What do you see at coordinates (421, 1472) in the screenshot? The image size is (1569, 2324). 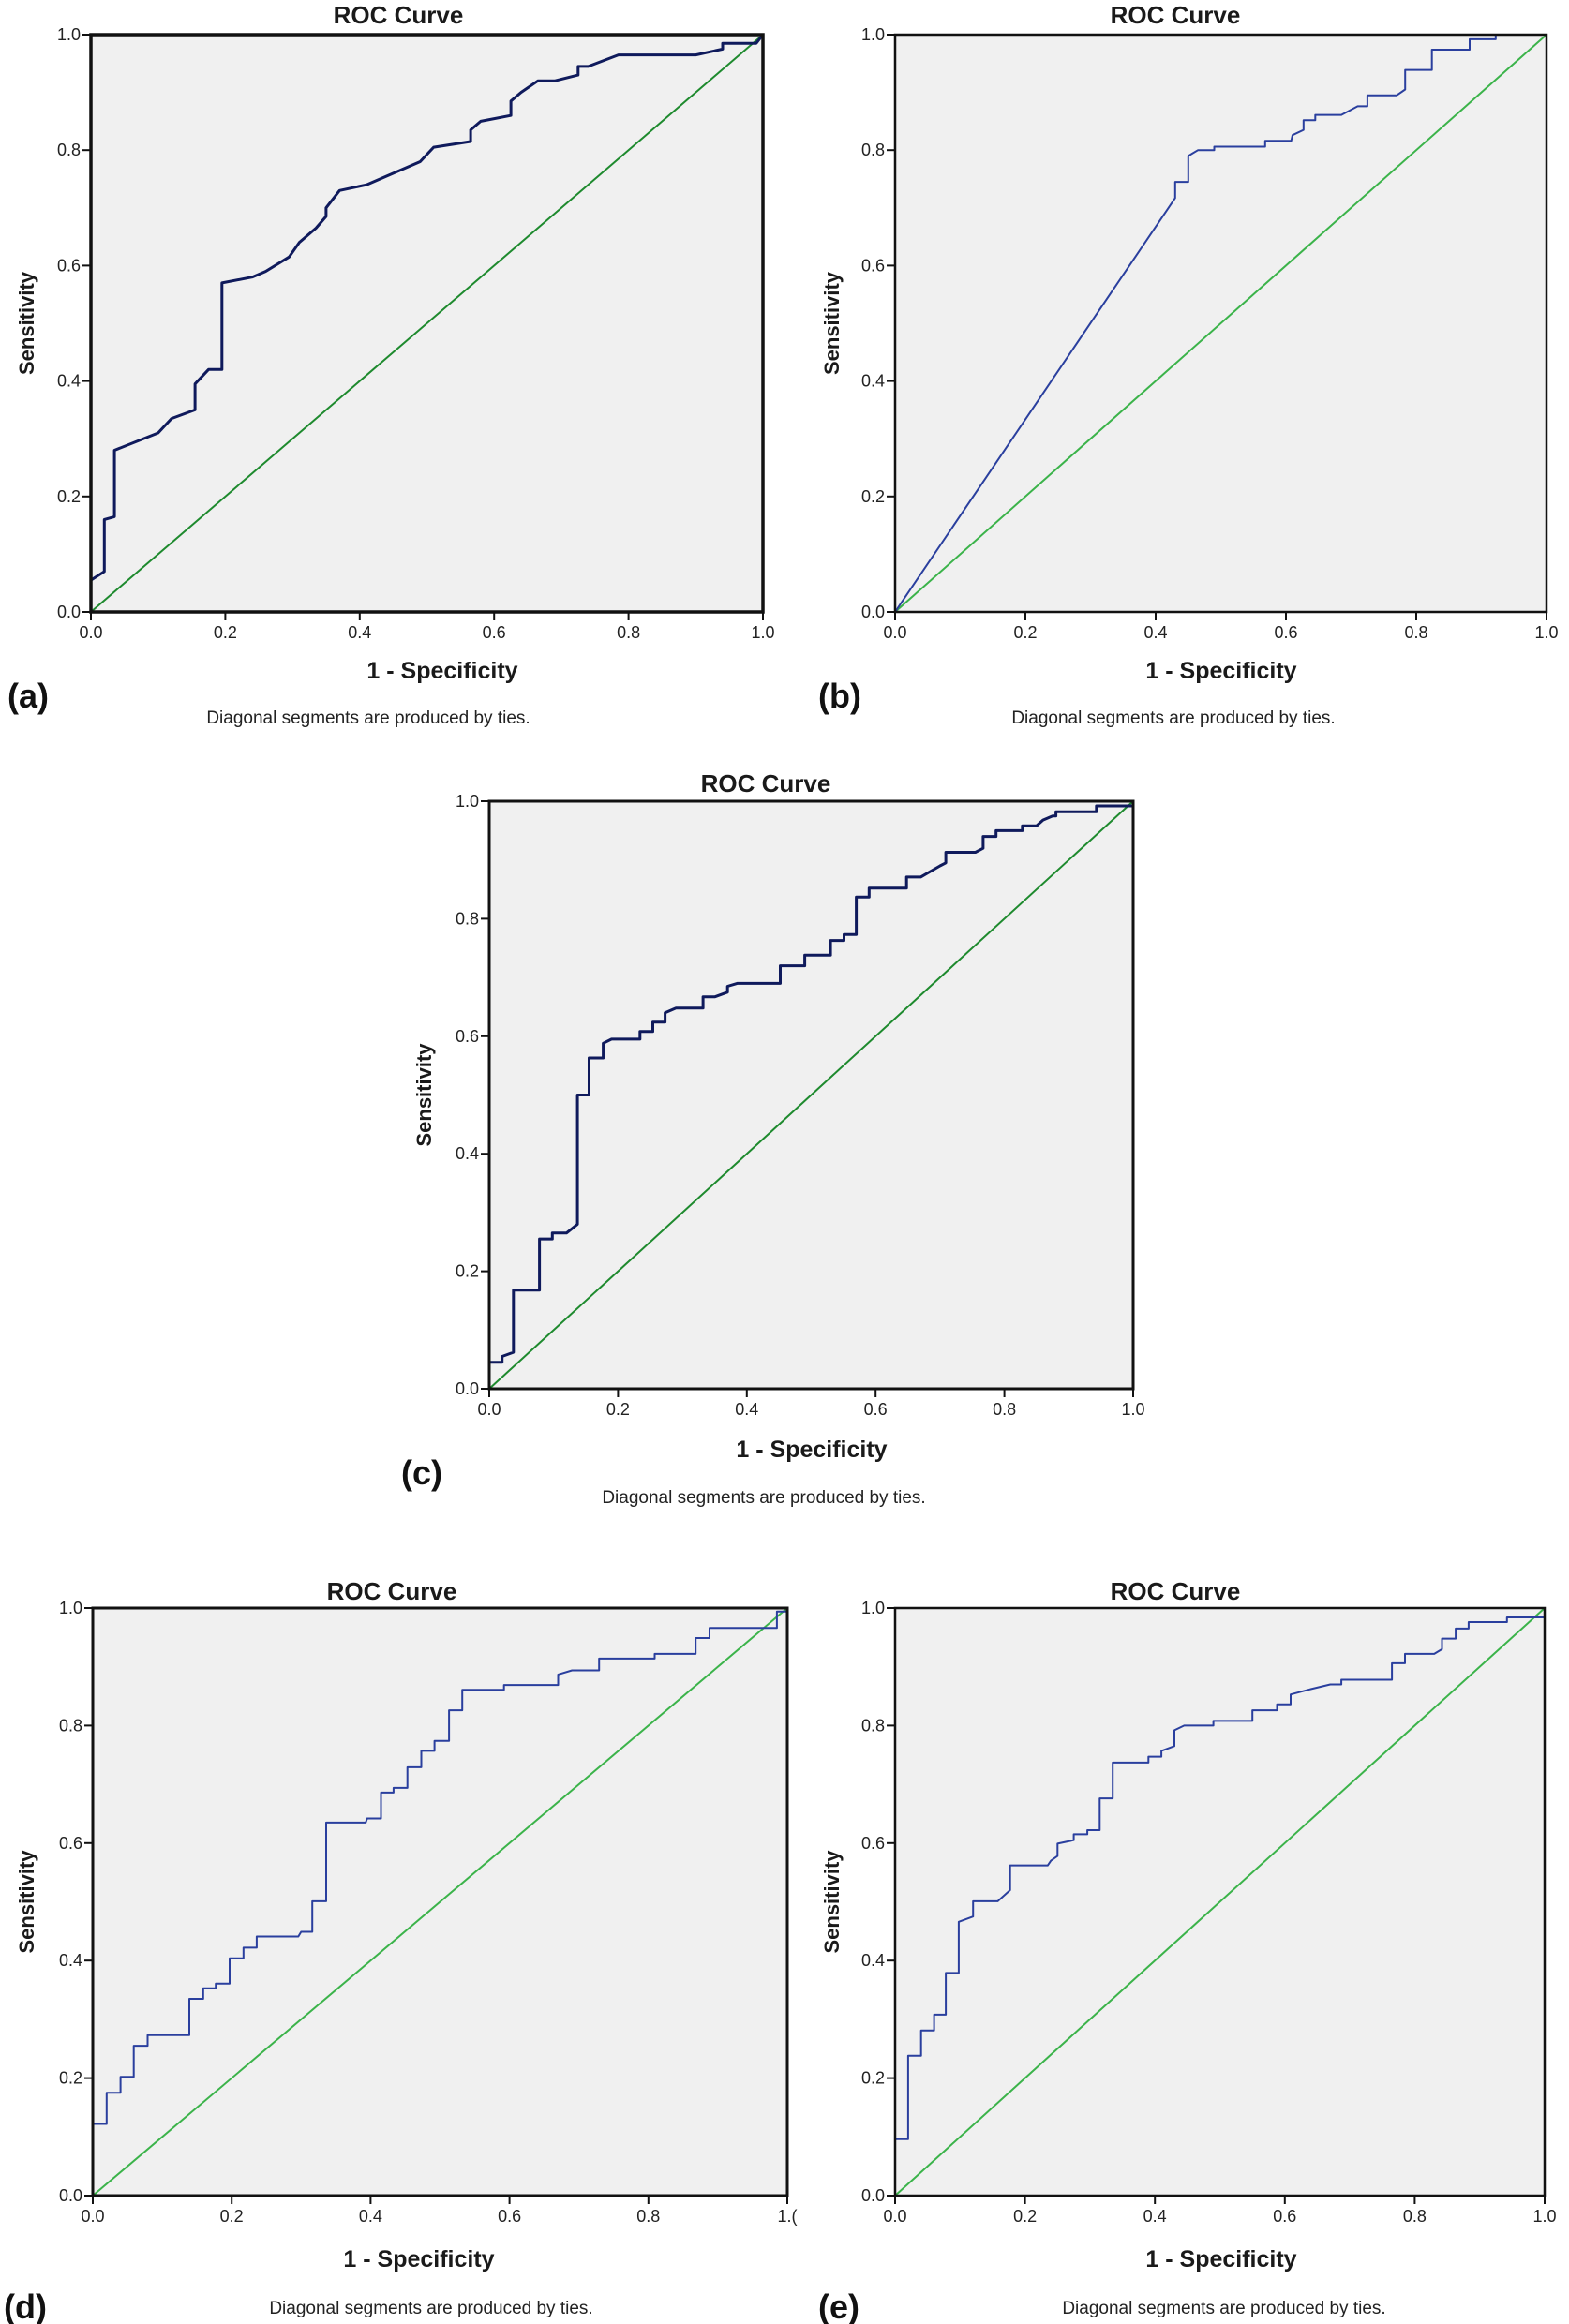 I see `panel-label: (c)` at bounding box center [421, 1472].